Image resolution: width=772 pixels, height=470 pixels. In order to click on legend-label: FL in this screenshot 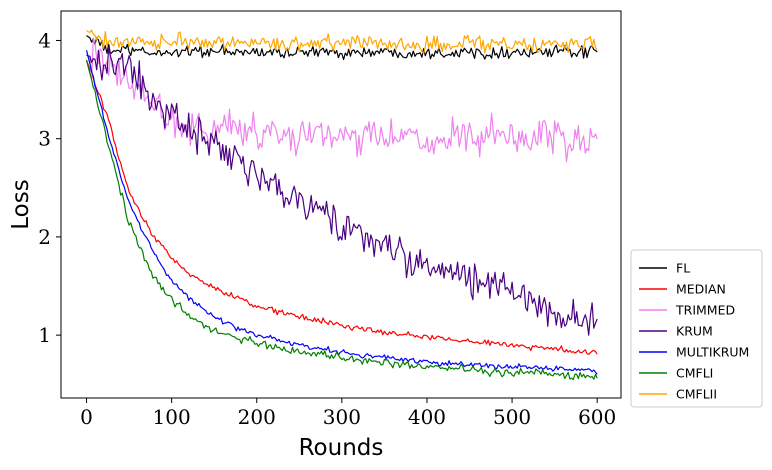, I will do `click(683, 268)`.